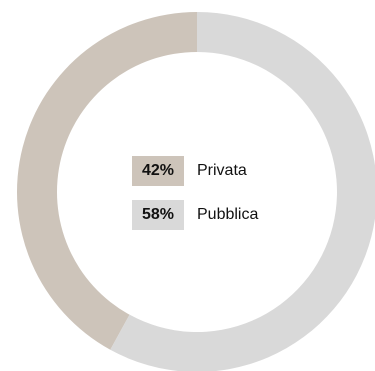  What do you see at coordinates (195, 215) in the screenshot?
I see `legend-item-pubblica: 58% Pubblica` at bounding box center [195, 215].